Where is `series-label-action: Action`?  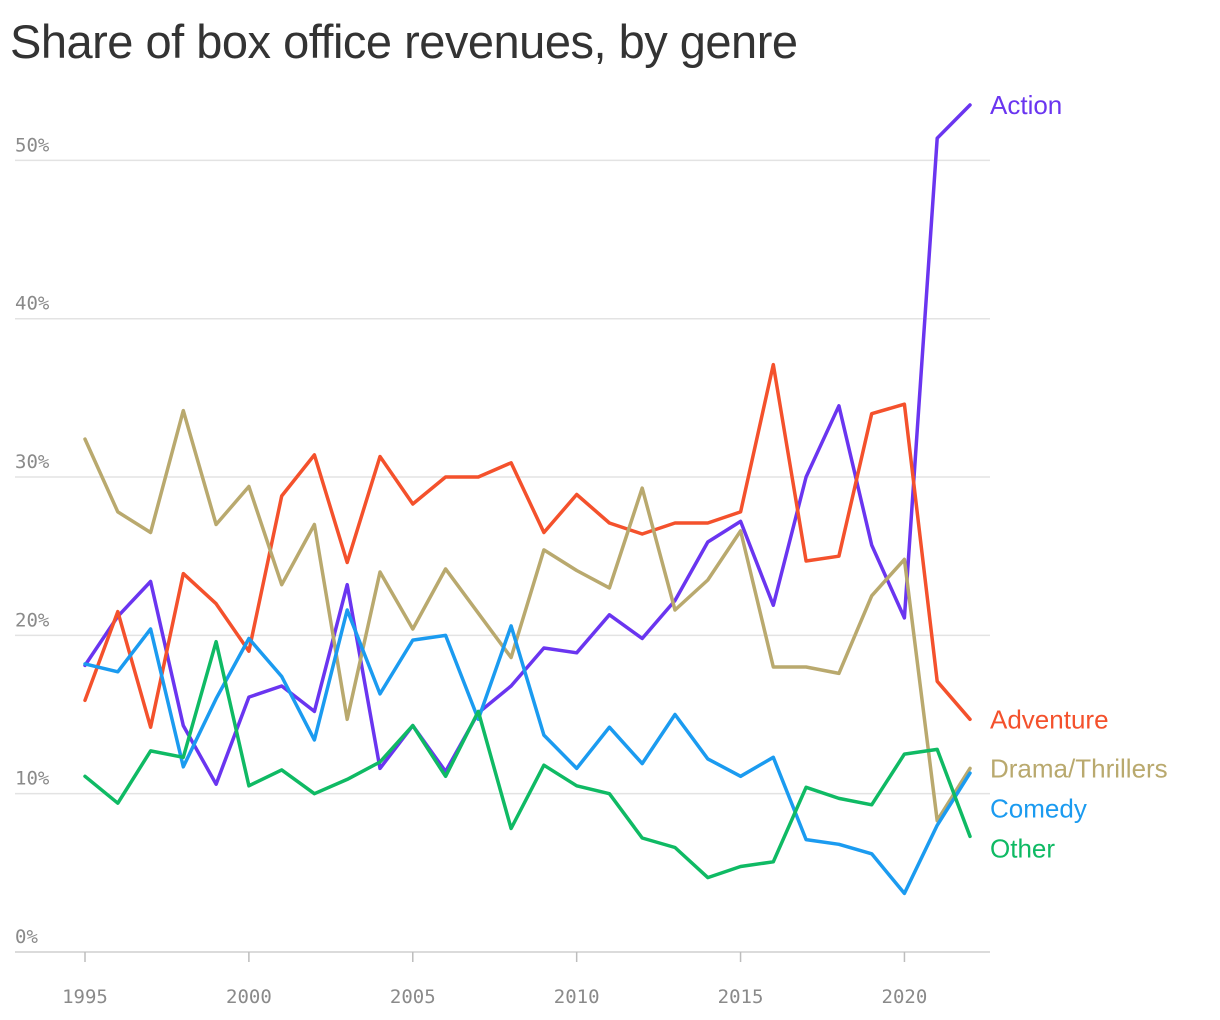 series-label-action: Action is located at coordinates (1026, 105).